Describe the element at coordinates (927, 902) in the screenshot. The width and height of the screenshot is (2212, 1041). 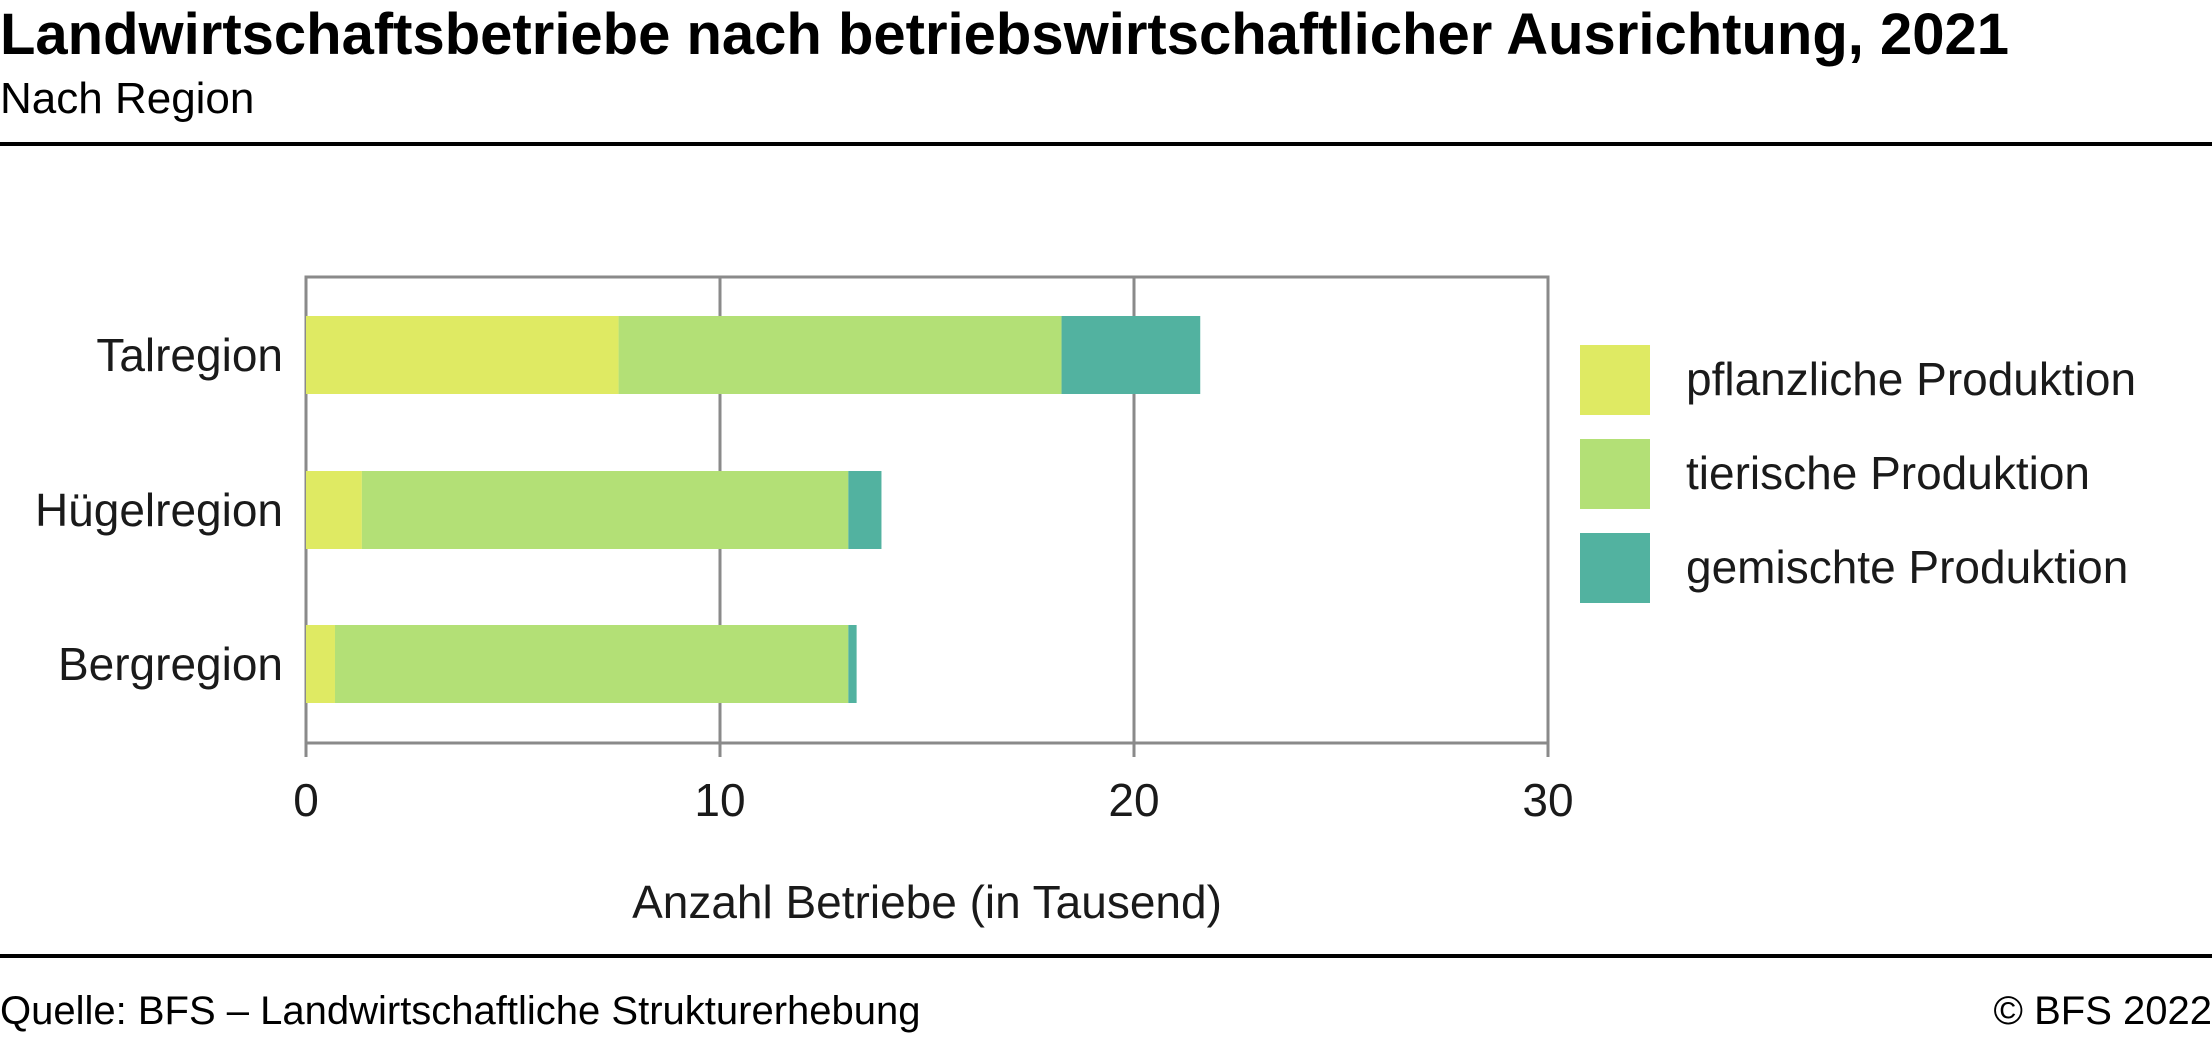
I see `x-axis-title: Anzahl Betriebe (in Tausend)` at that location.